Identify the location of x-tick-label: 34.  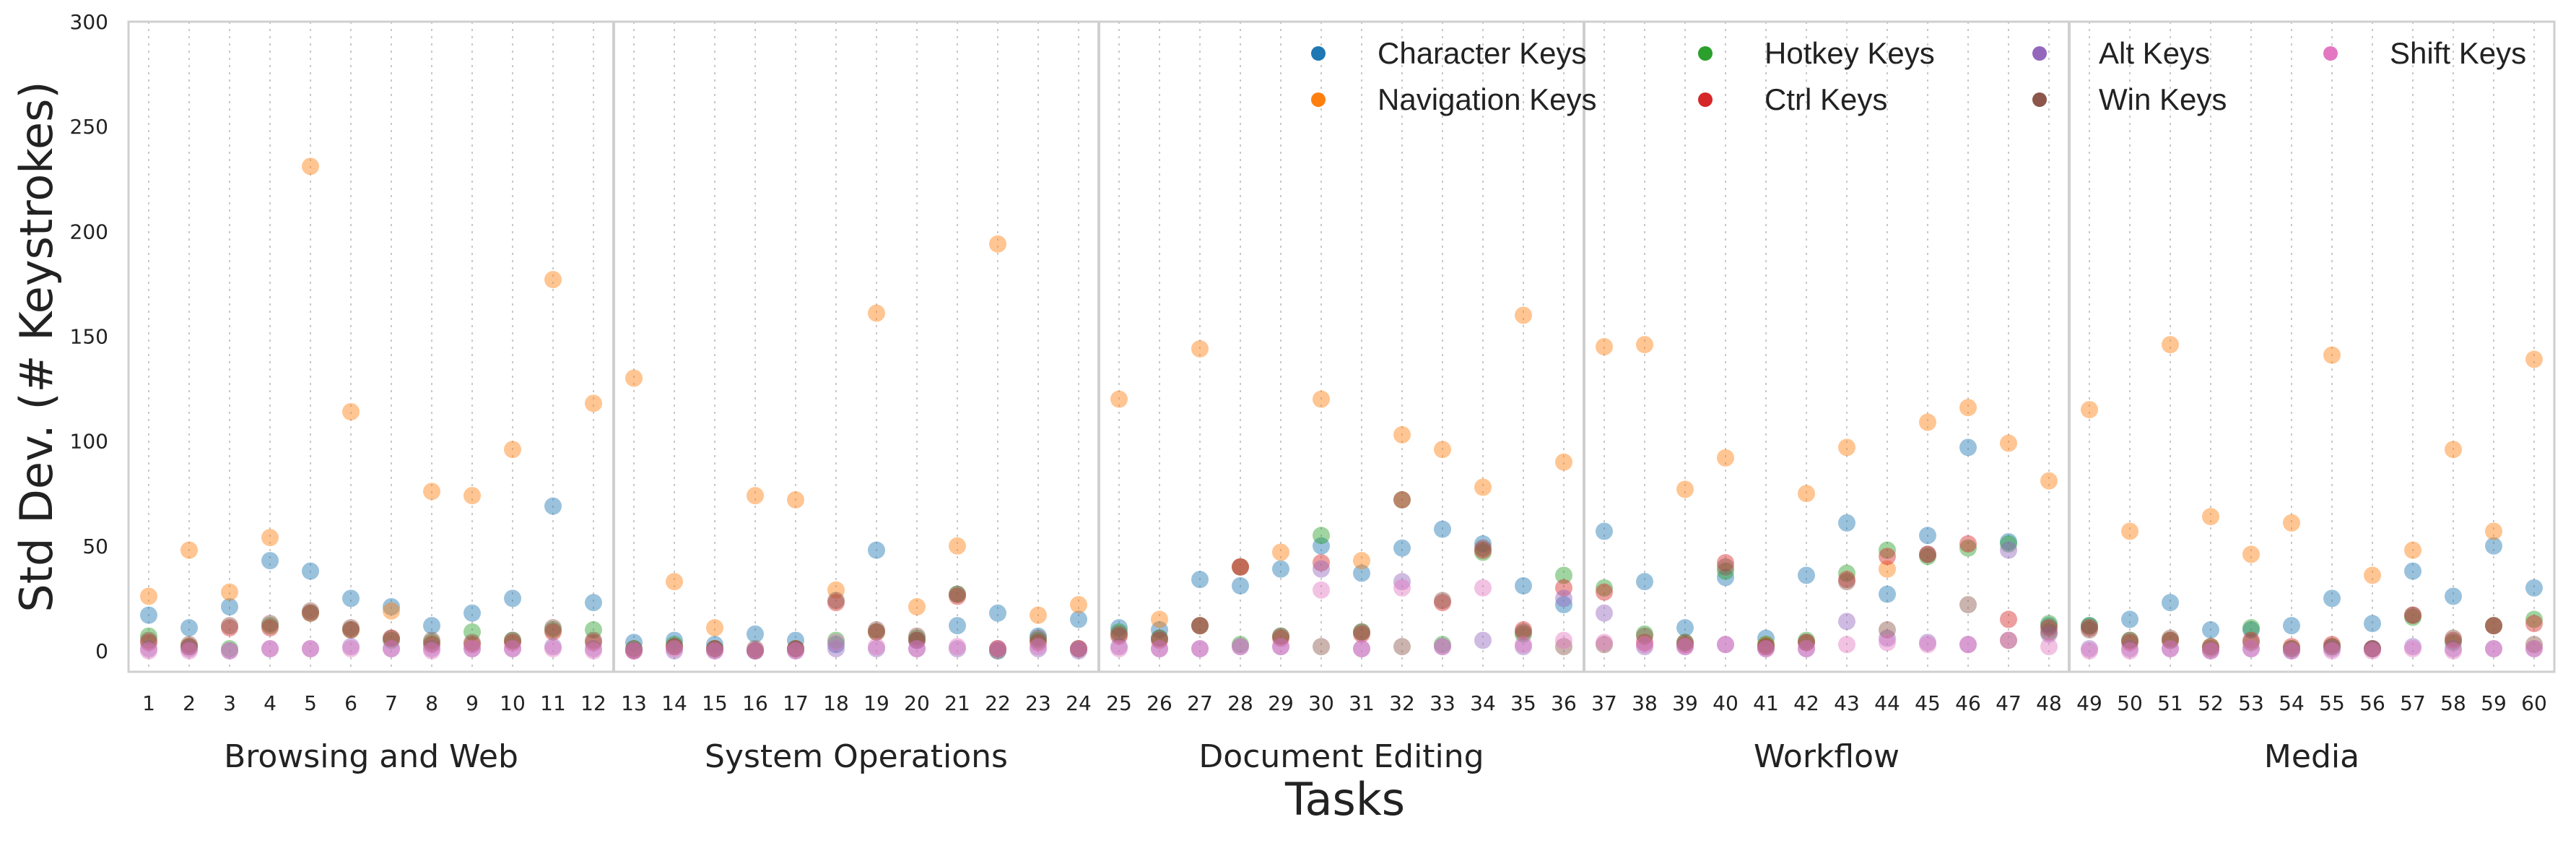
(1483, 703).